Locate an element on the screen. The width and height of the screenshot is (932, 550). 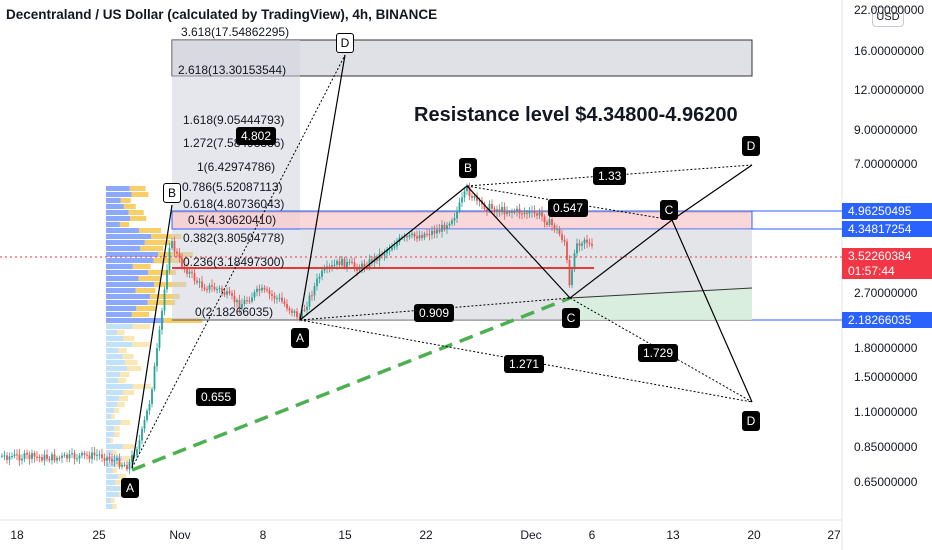
currency-button: USD is located at coordinates (888, 17).